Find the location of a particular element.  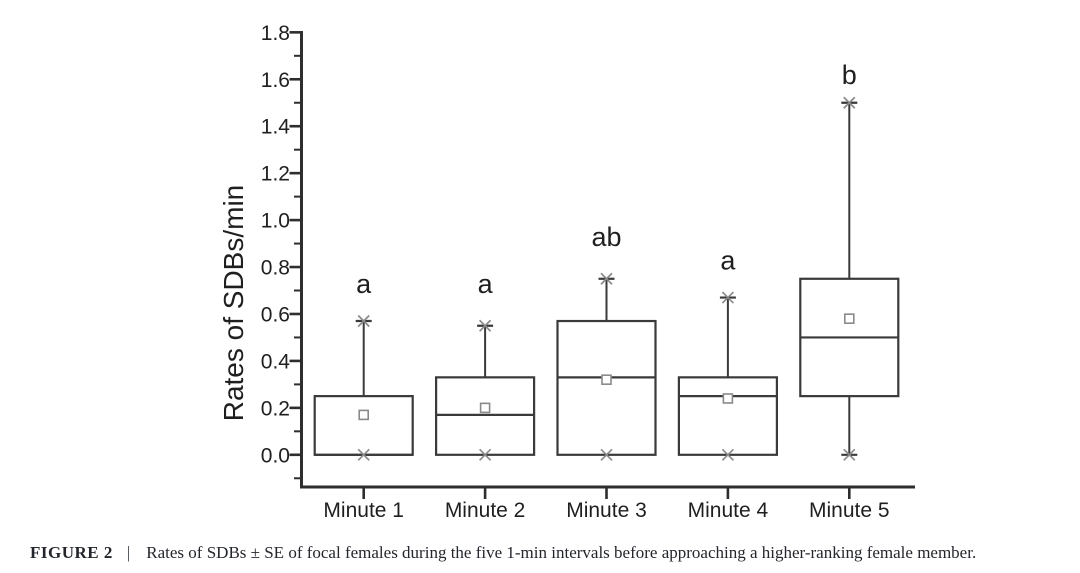

y-axis-title: Rates of SDBs/min is located at coordinates (233, 303).